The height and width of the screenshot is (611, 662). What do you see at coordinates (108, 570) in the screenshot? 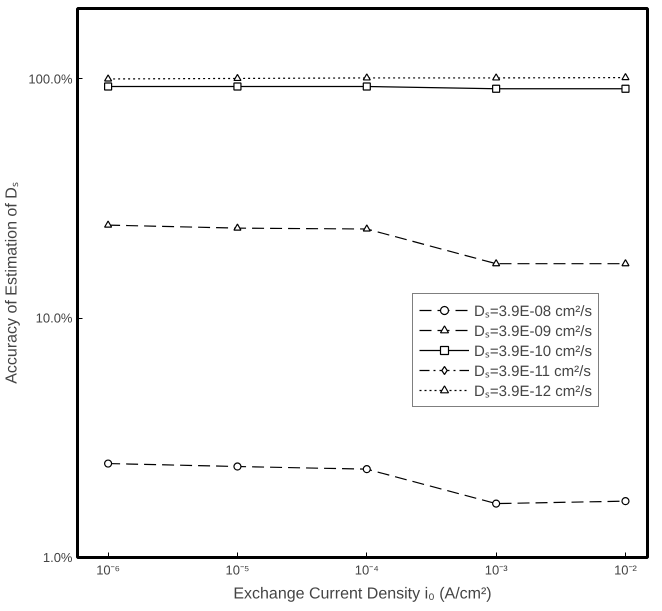
I see `x-tick-label: 10⁻⁶` at bounding box center [108, 570].